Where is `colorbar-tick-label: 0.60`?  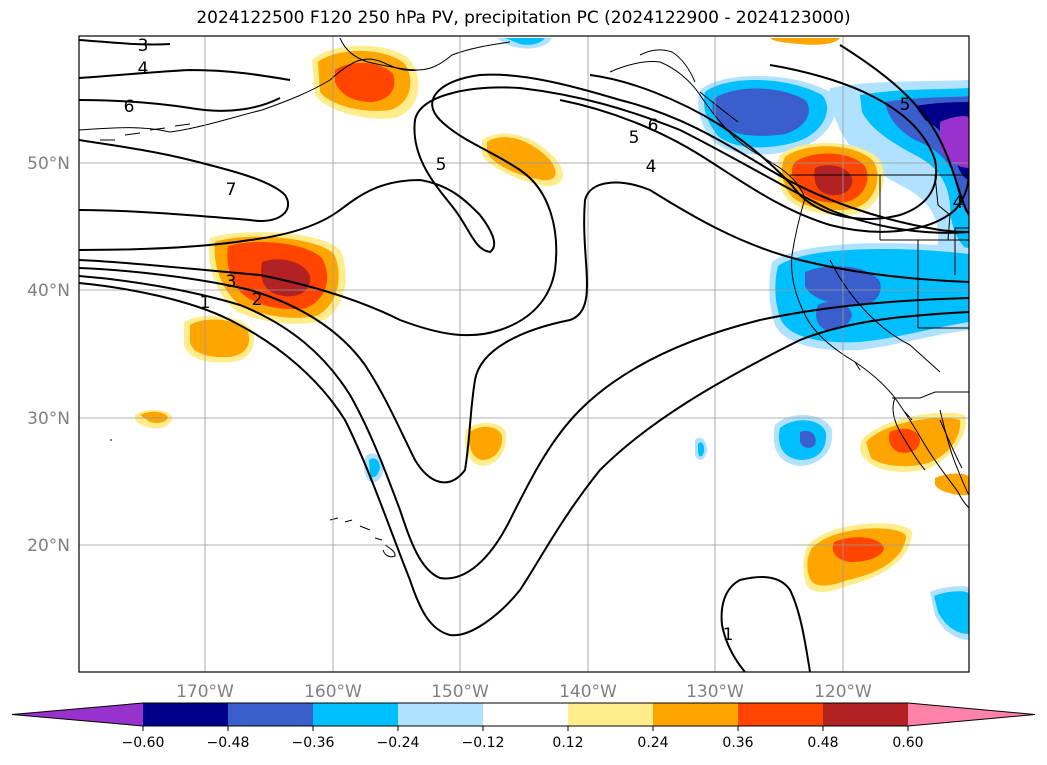 colorbar-tick-label: 0.60 is located at coordinates (907, 743).